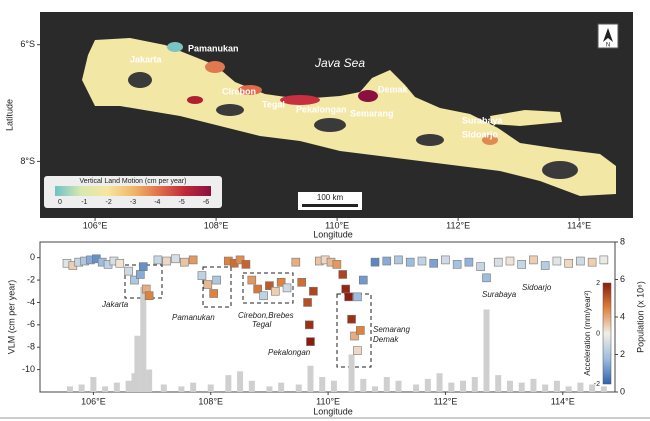 This screenshot has width=650, height=421. Describe the element at coordinates (499, 294) in the screenshot. I see `annotation: Surabaya` at that location.